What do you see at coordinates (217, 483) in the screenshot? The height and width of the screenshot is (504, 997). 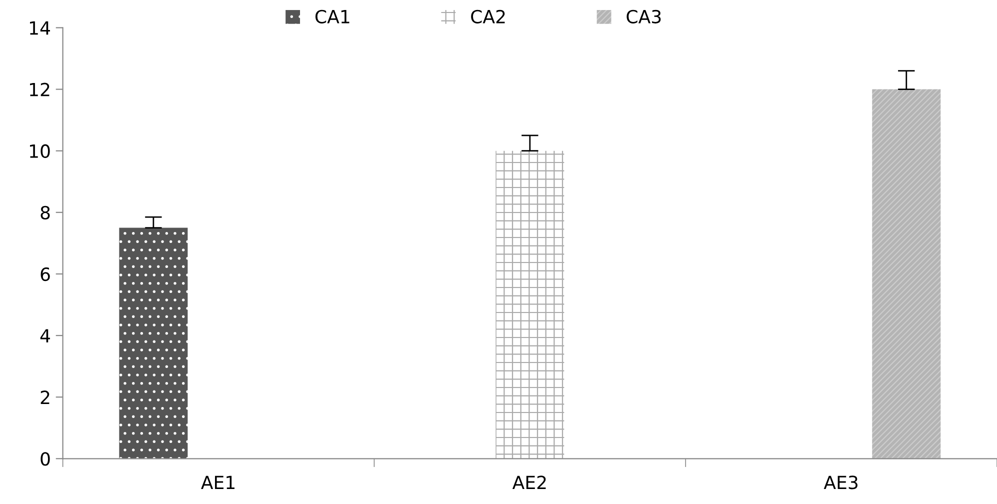 I see `x-tick-label: AE1` at bounding box center [217, 483].